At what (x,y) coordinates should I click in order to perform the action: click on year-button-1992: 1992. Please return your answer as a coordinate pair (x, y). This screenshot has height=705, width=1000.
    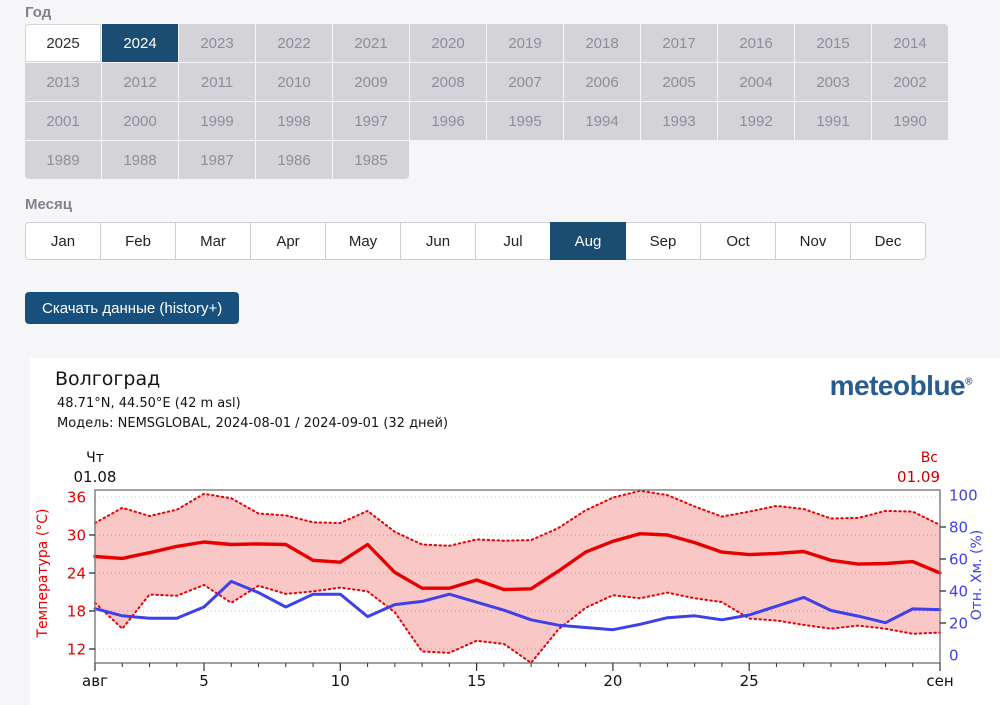
    Looking at the image, I should click on (756, 121).